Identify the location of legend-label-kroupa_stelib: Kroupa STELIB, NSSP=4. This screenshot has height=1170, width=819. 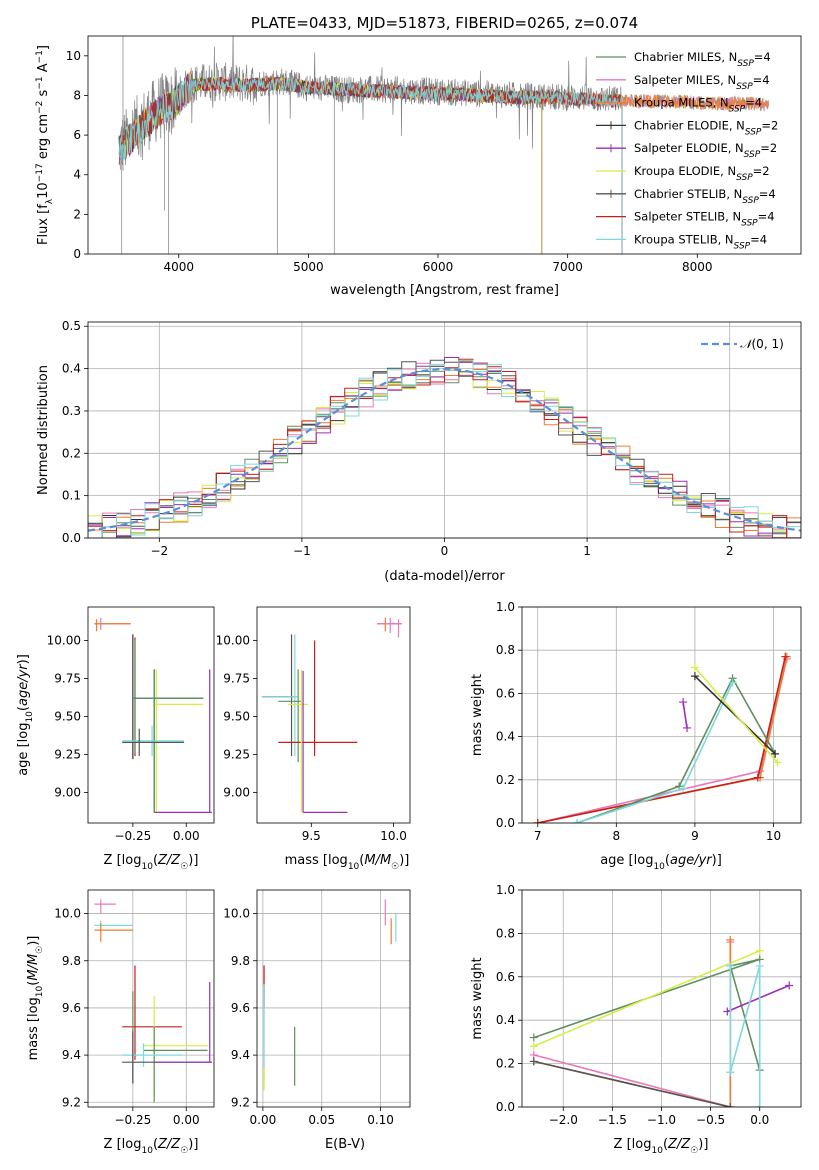
(700, 241).